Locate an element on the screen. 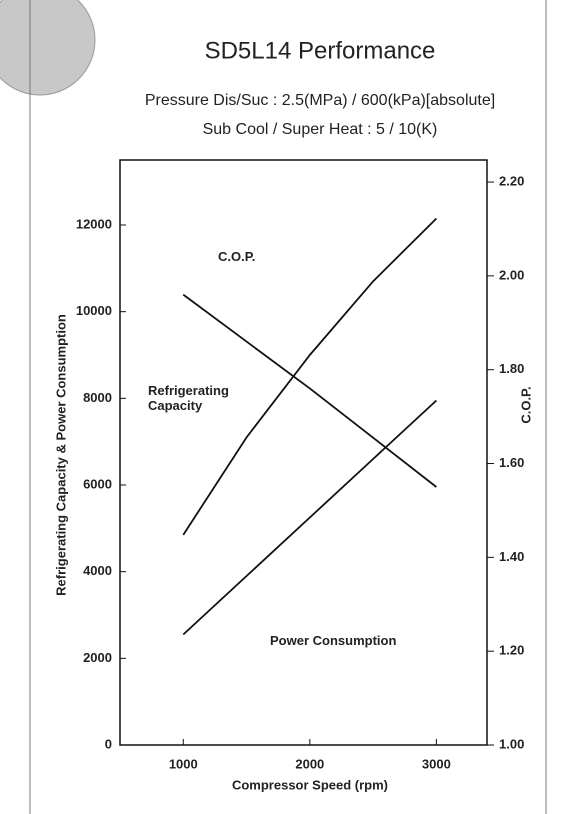 Image resolution: width=576 pixels, height=814 pixels. y-tick-label: 12000 is located at coordinates (94, 223).